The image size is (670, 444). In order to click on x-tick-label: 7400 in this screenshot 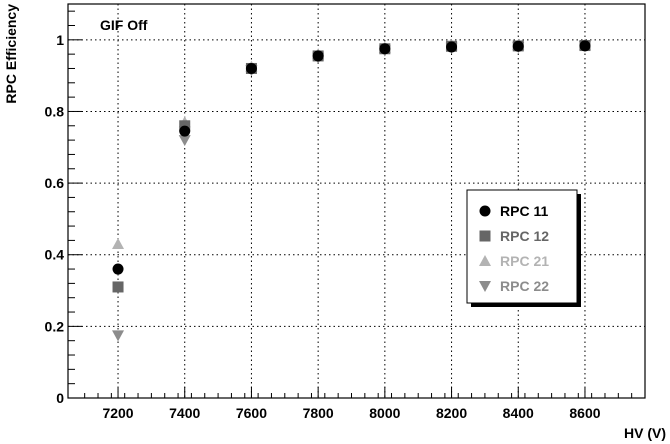, I will do `click(184, 413)`.